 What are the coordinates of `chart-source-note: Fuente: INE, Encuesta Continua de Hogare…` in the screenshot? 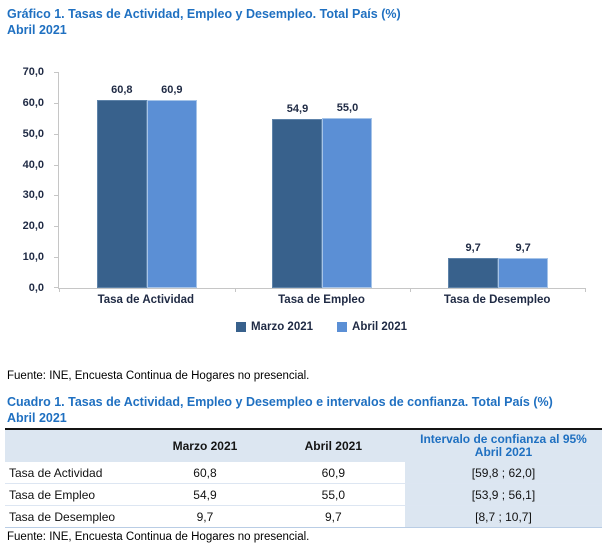 It's located at (158, 376).